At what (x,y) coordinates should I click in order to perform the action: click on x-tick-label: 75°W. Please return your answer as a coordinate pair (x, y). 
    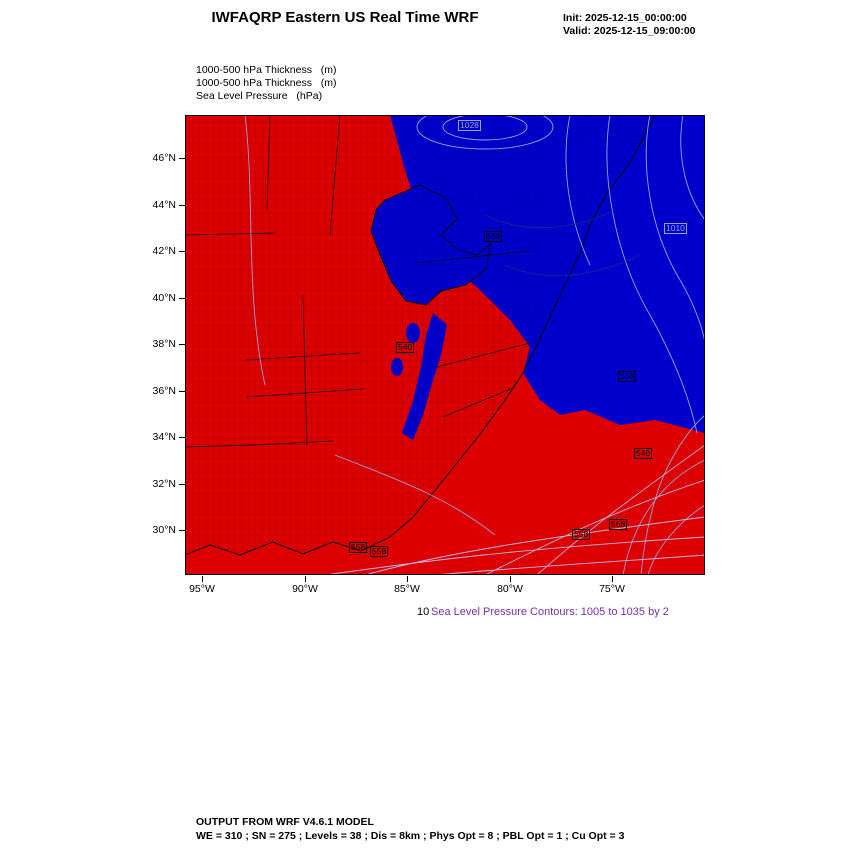
    Looking at the image, I should click on (612, 589).